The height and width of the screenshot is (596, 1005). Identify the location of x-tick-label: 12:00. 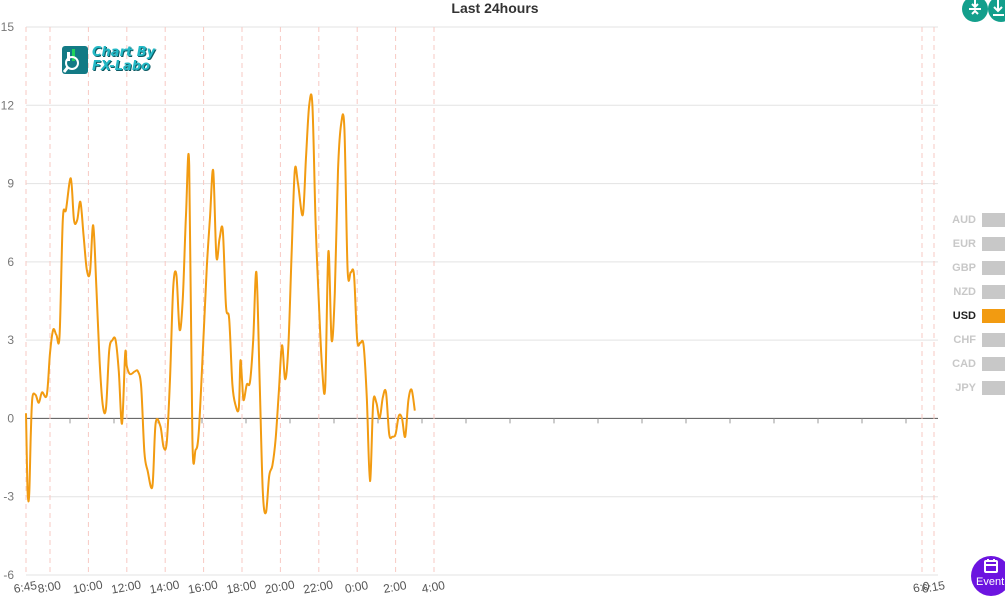
(126, 586).